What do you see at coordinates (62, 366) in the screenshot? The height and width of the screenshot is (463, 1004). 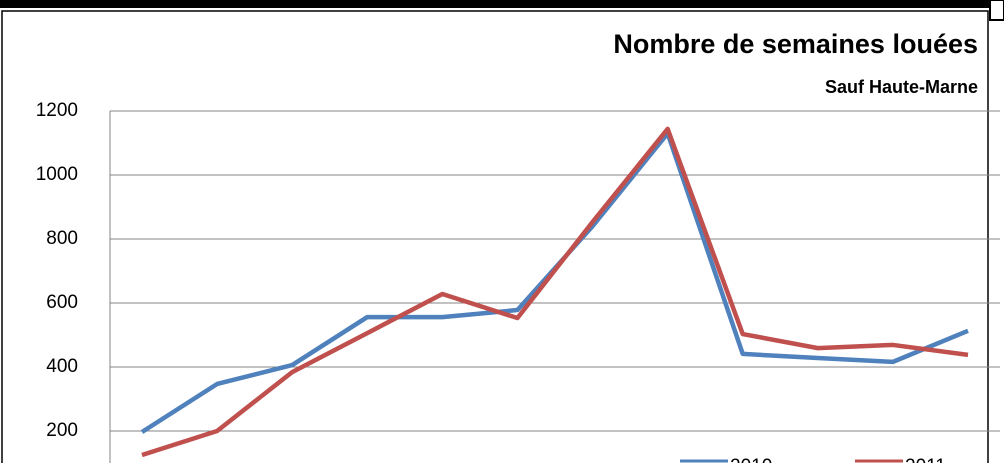 I see `y-tick-label: 400` at bounding box center [62, 366].